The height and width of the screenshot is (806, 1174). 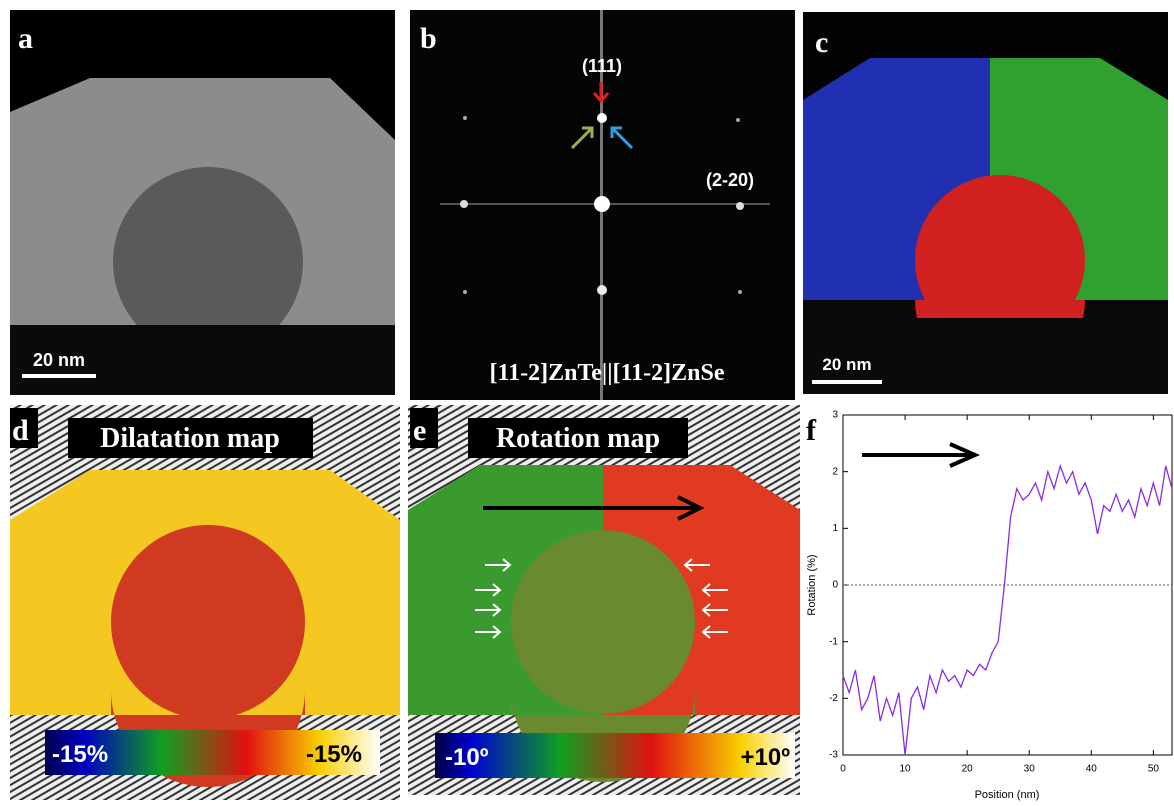 What do you see at coordinates (821, 42) in the screenshot?
I see `panel-label: c` at bounding box center [821, 42].